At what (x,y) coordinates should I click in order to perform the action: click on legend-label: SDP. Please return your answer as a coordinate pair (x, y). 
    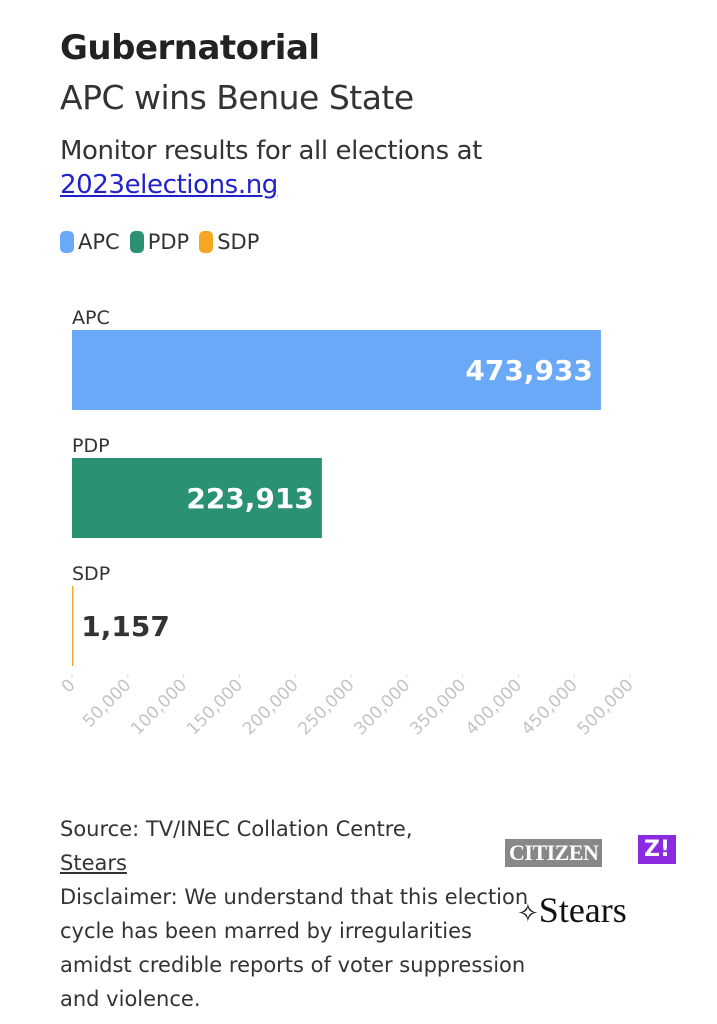
    Looking at the image, I should click on (238, 242).